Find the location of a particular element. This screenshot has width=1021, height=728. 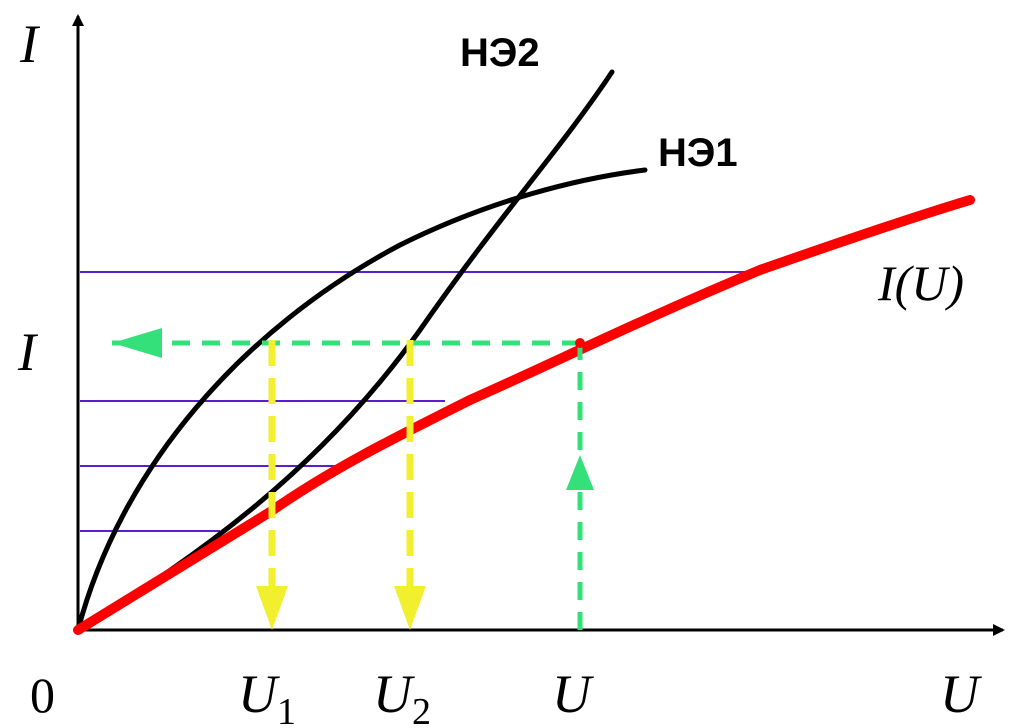

curve-ne2-label: НЭ2 is located at coordinates (500, 53).